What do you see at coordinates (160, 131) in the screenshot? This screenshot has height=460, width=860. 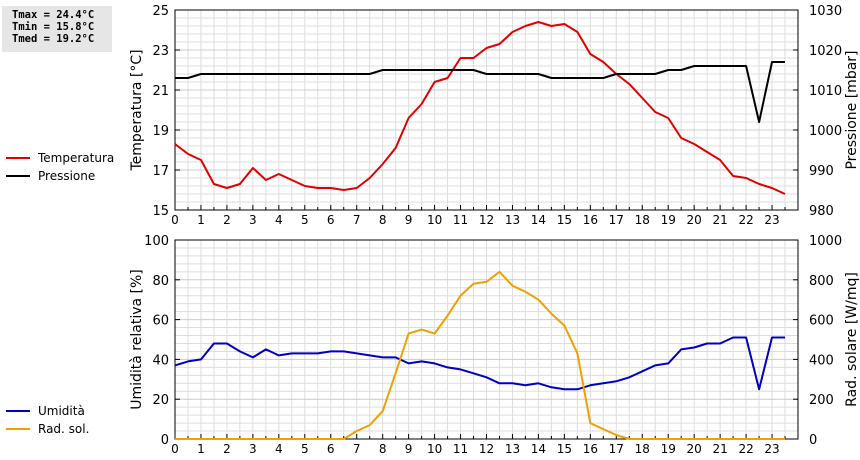 I see `y-tick-label: 19` at bounding box center [160, 131].